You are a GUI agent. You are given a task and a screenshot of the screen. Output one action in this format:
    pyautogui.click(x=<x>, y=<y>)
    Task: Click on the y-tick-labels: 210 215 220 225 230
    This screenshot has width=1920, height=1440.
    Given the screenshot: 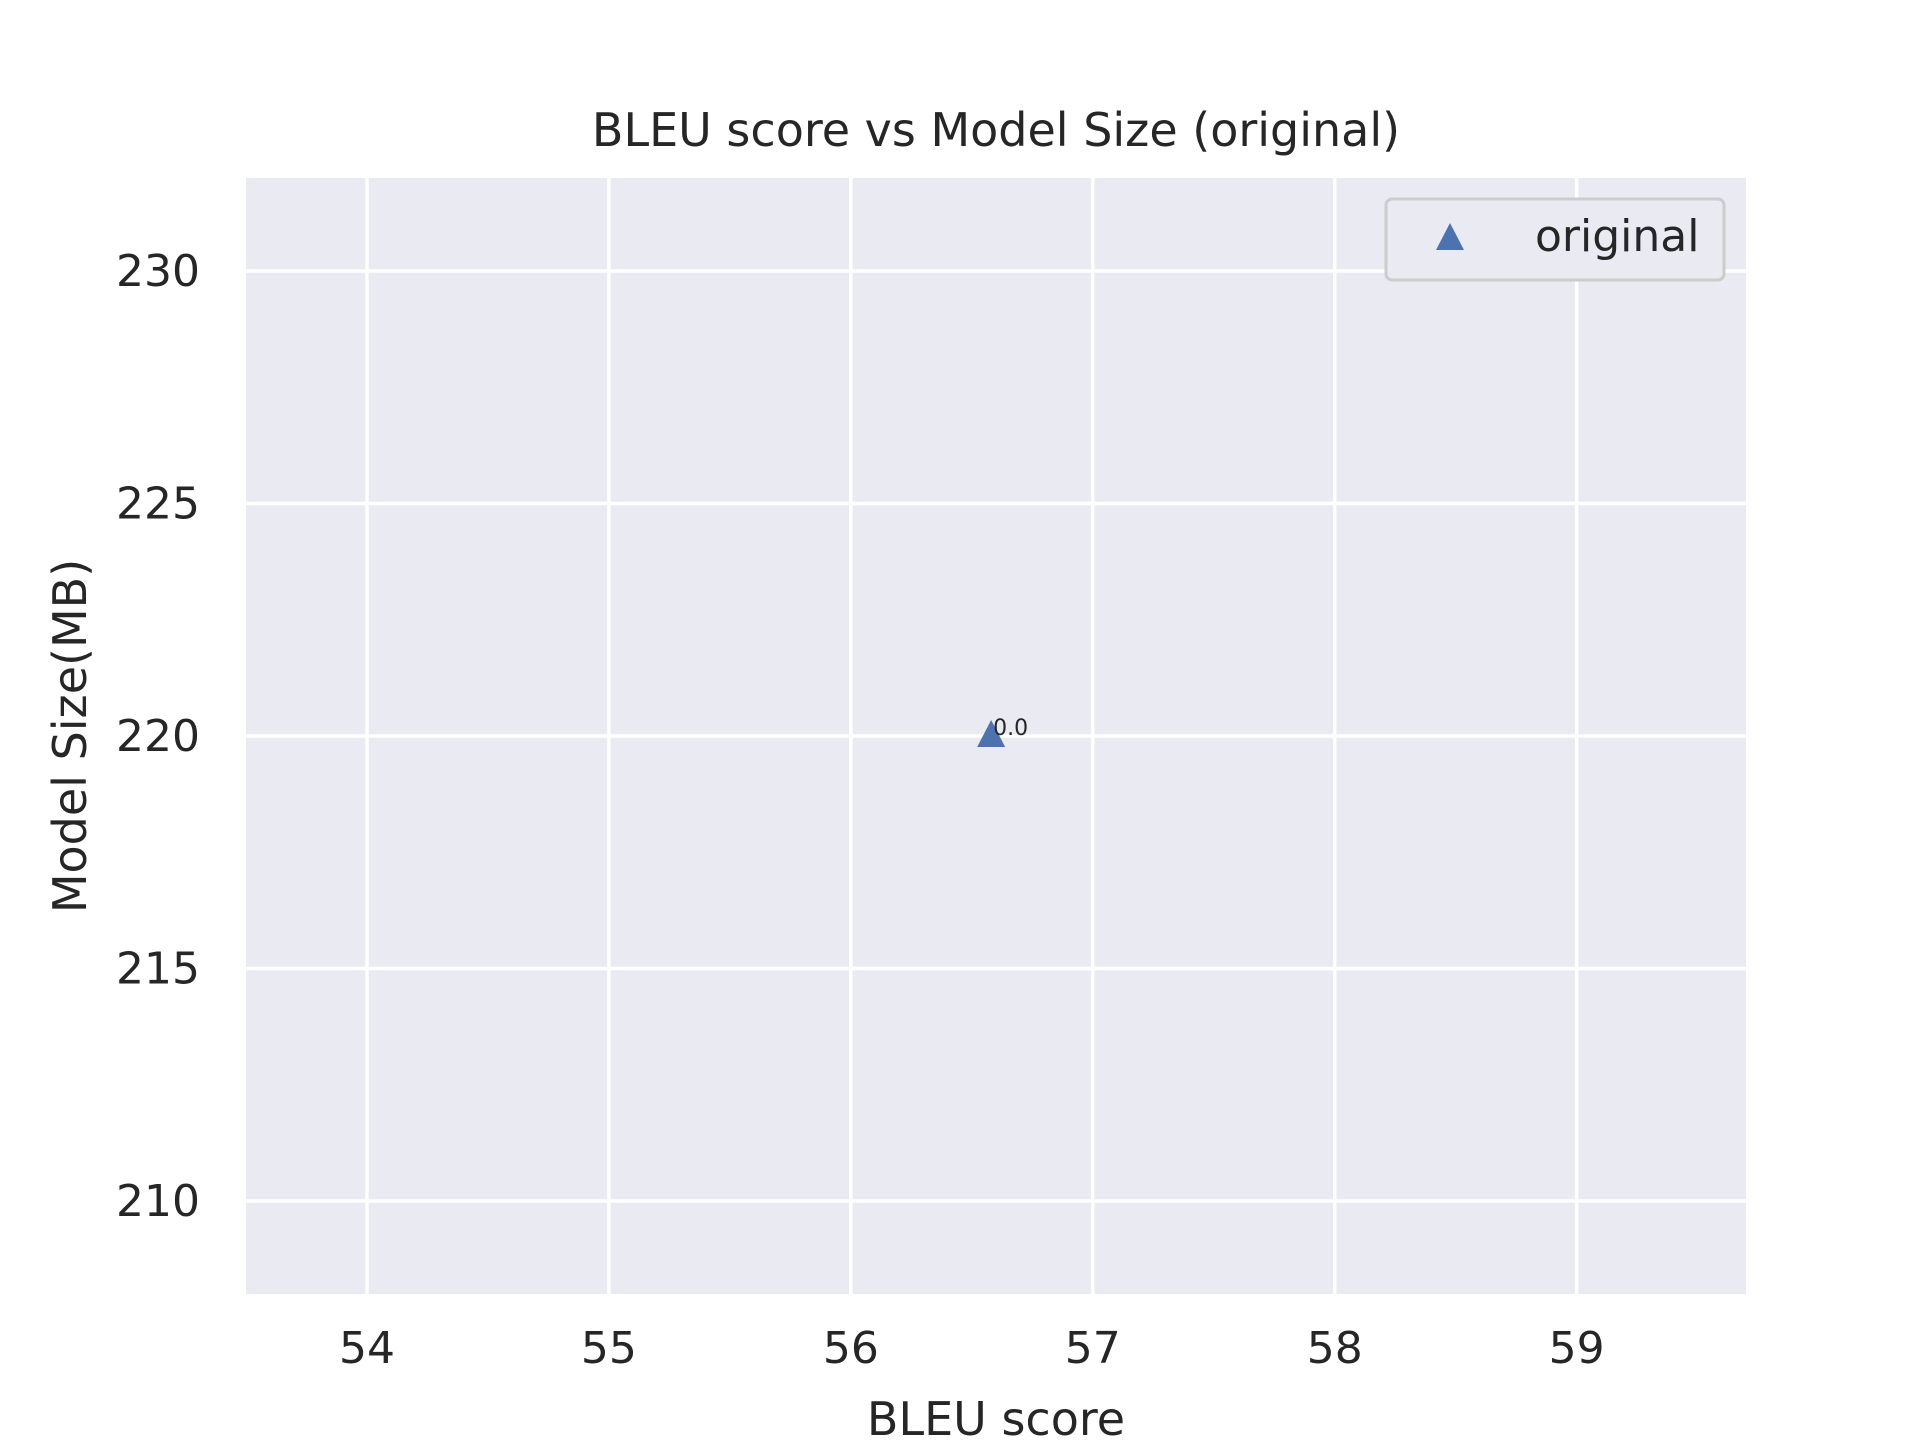 What is the action you would take?
    pyautogui.click(x=158, y=736)
    